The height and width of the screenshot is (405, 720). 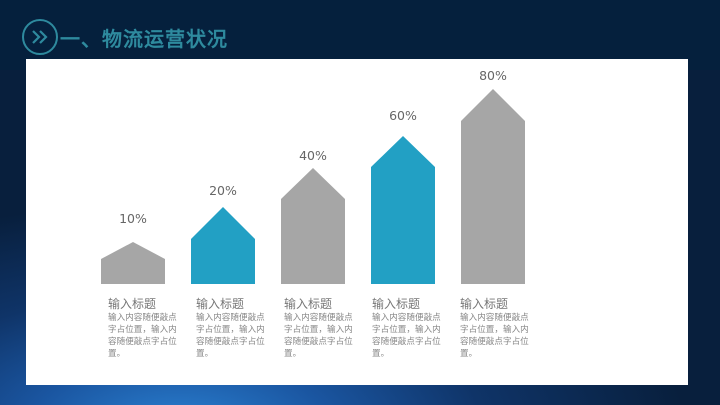 I want to click on value-label-5: 80%, so click(x=493, y=75).